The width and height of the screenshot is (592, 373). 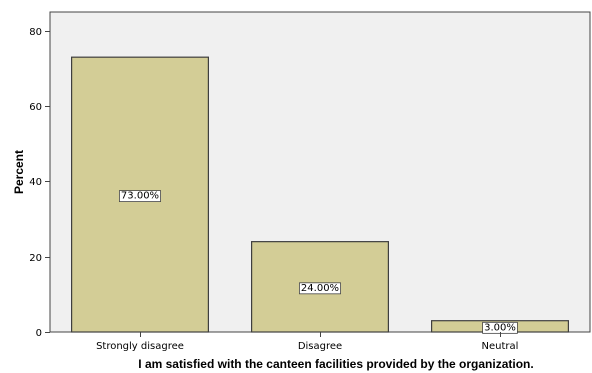 What do you see at coordinates (35, 107) in the screenshot?
I see `y-tick-label: 60` at bounding box center [35, 107].